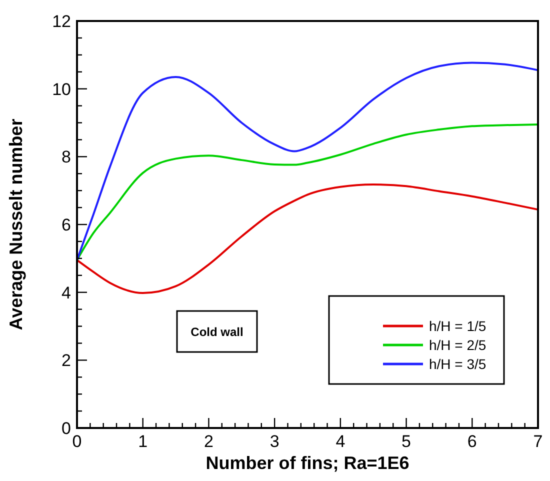 This screenshot has width=550, height=481. Describe the element at coordinates (209, 441) in the screenshot. I see `x-tick-label: 2` at that location.